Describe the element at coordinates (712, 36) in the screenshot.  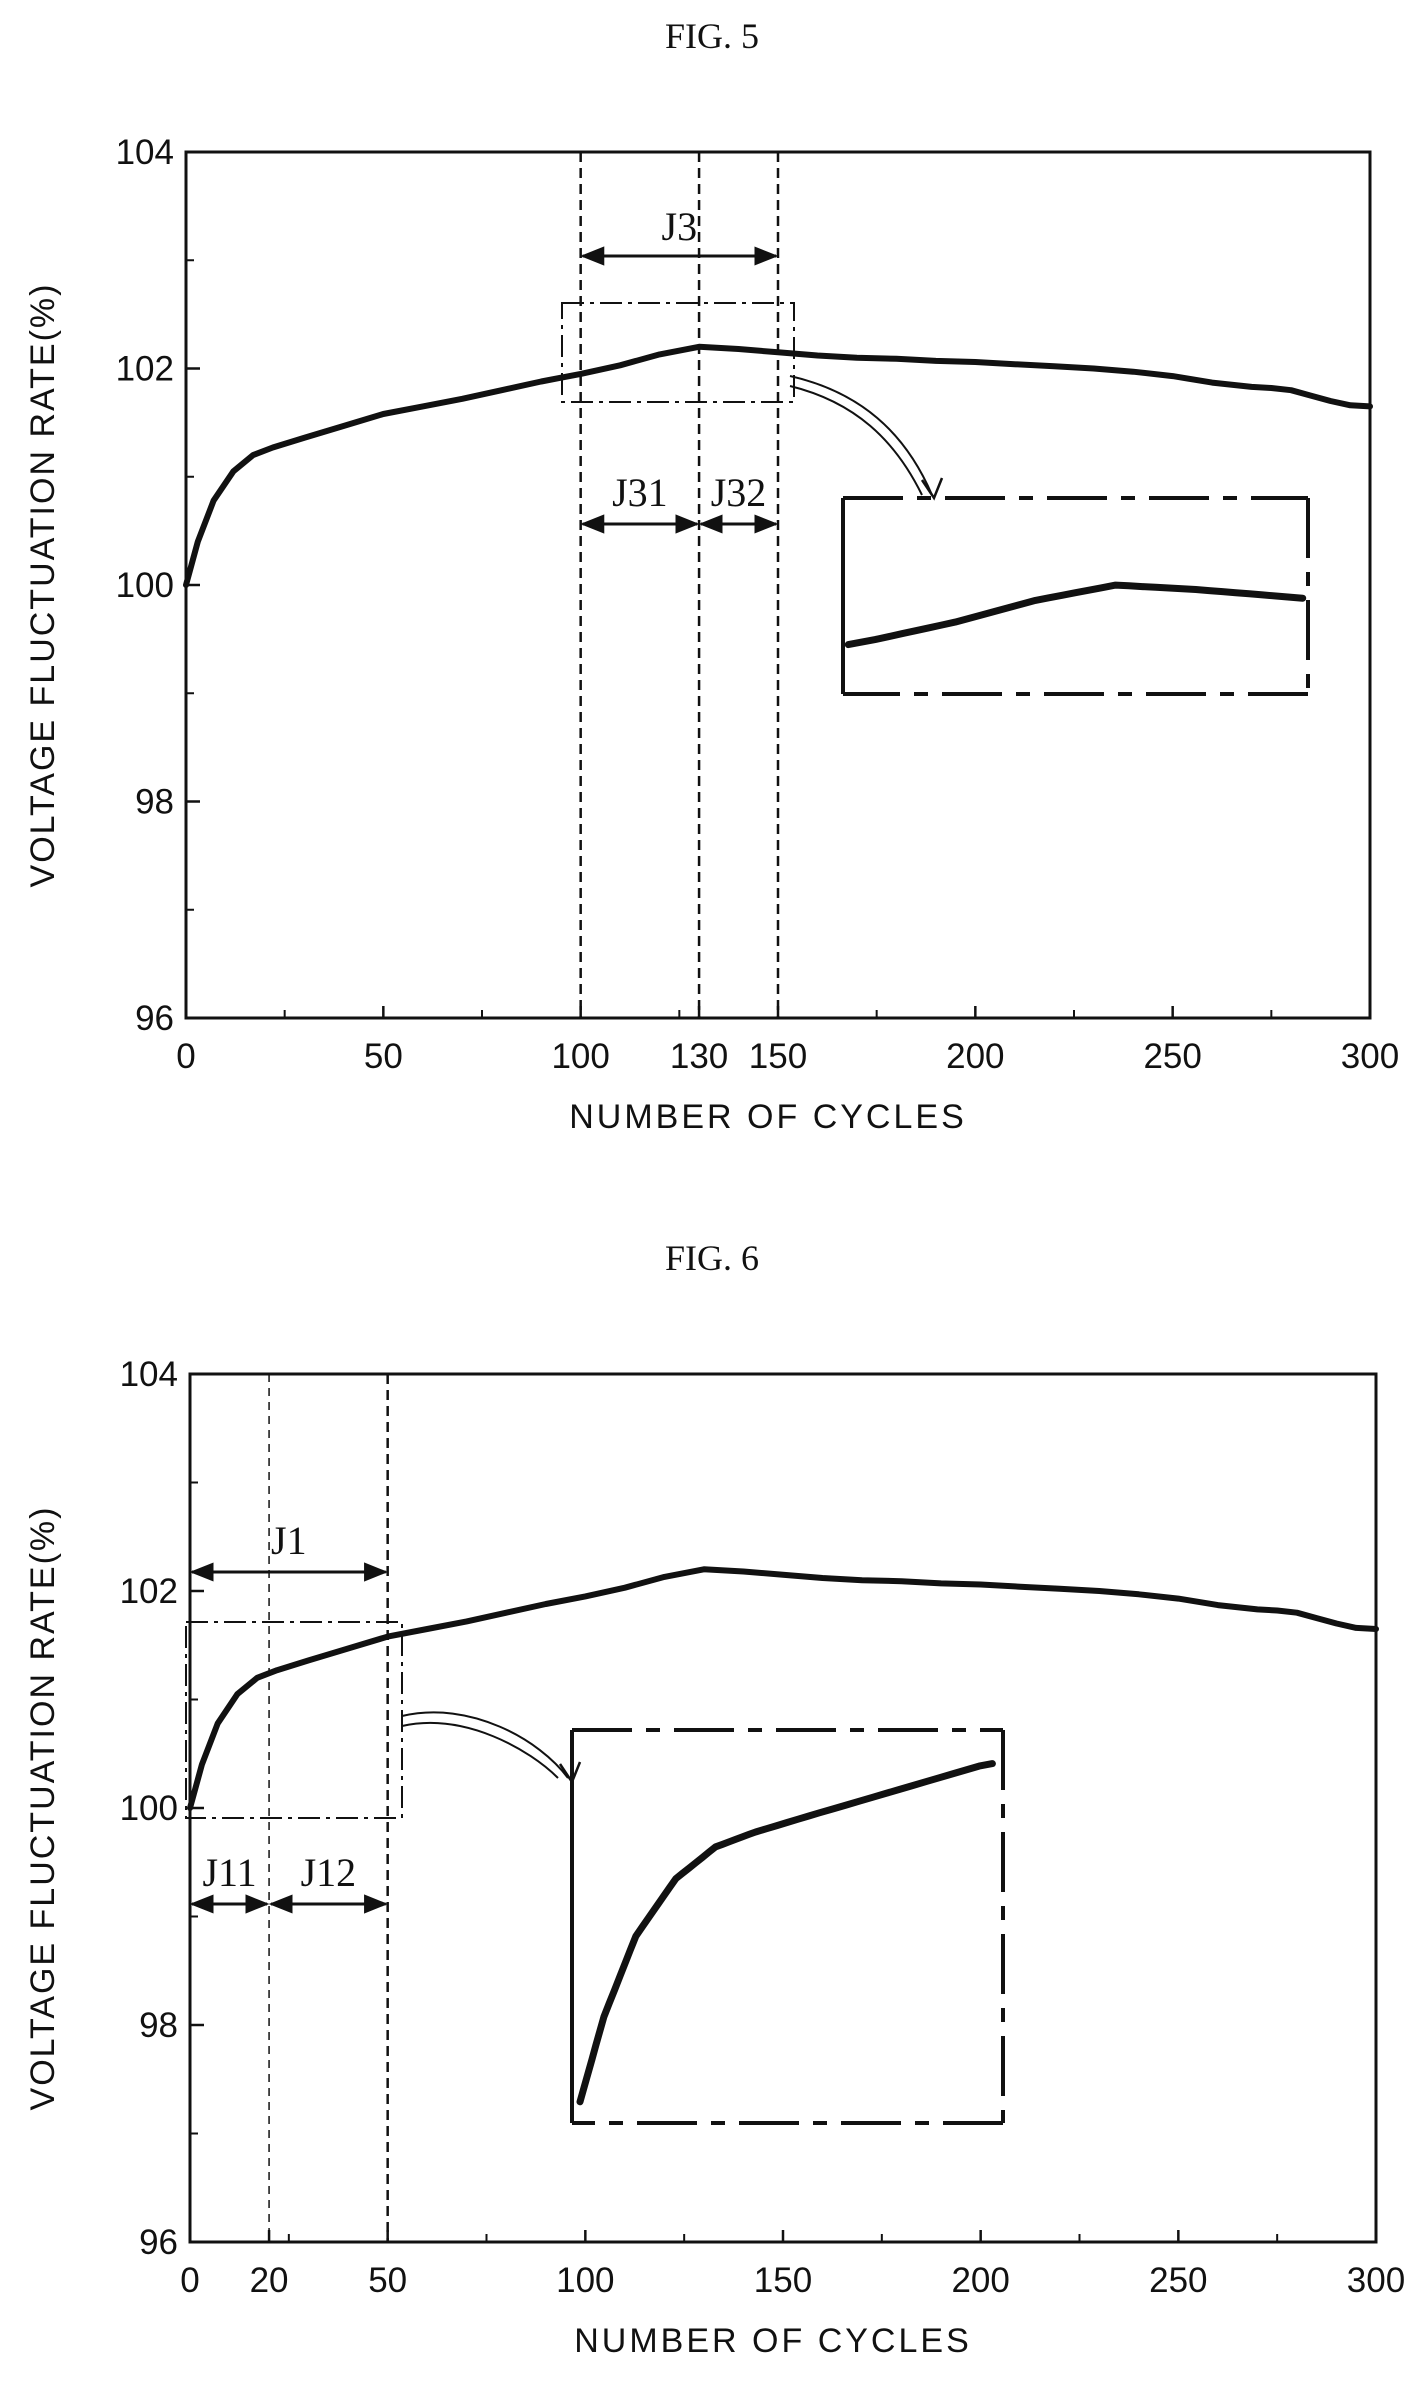
I see `figure-title: FIG. 5` at that location.